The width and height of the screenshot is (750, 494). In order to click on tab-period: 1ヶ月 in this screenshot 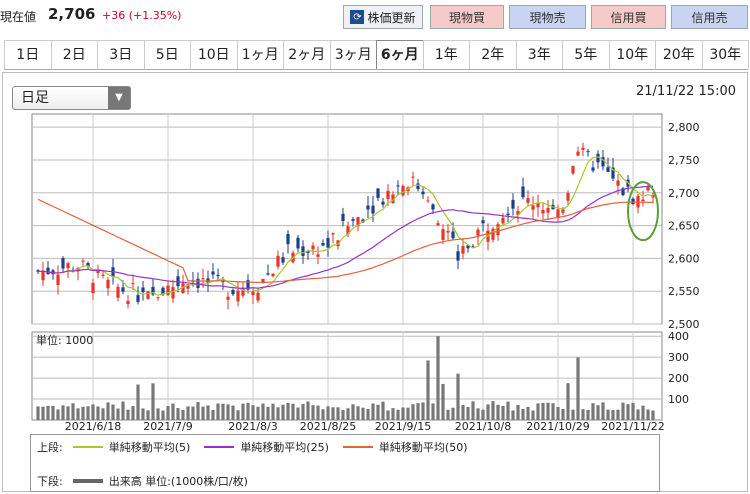, I will do `click(260, 54)`.